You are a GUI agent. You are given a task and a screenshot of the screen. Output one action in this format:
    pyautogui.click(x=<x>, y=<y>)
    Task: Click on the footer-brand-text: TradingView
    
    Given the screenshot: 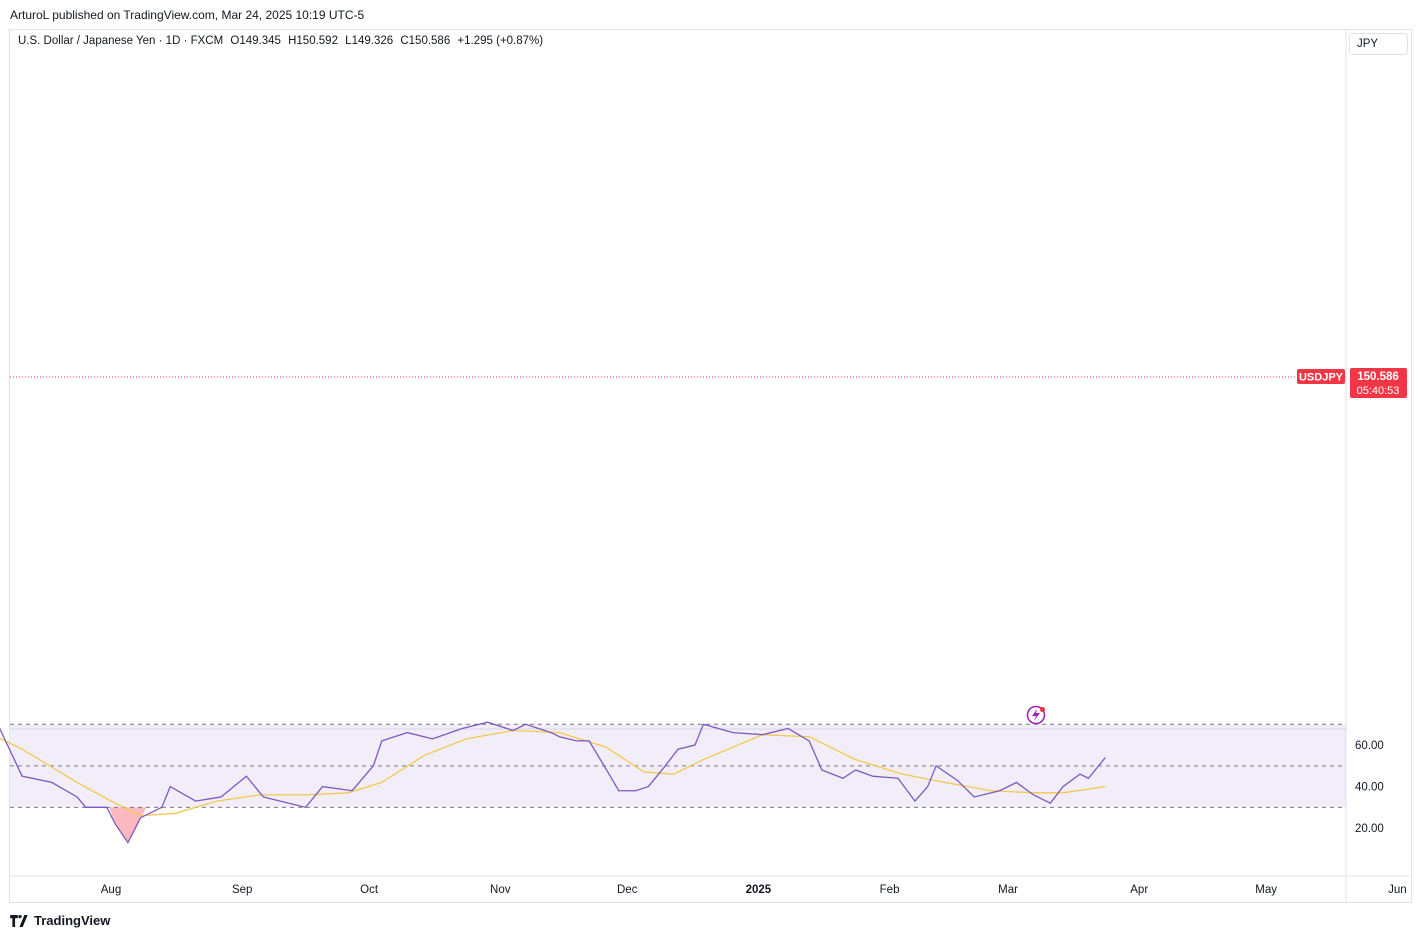 What is the action you would take?
    pyautogui.click(x=72, y=920)
    